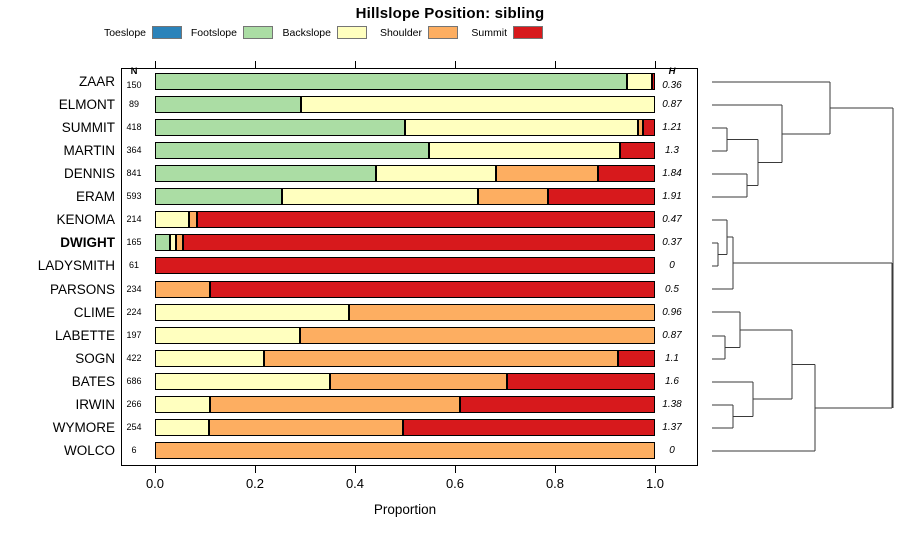  I want to click on bar-row-eram, so click(405, 196).